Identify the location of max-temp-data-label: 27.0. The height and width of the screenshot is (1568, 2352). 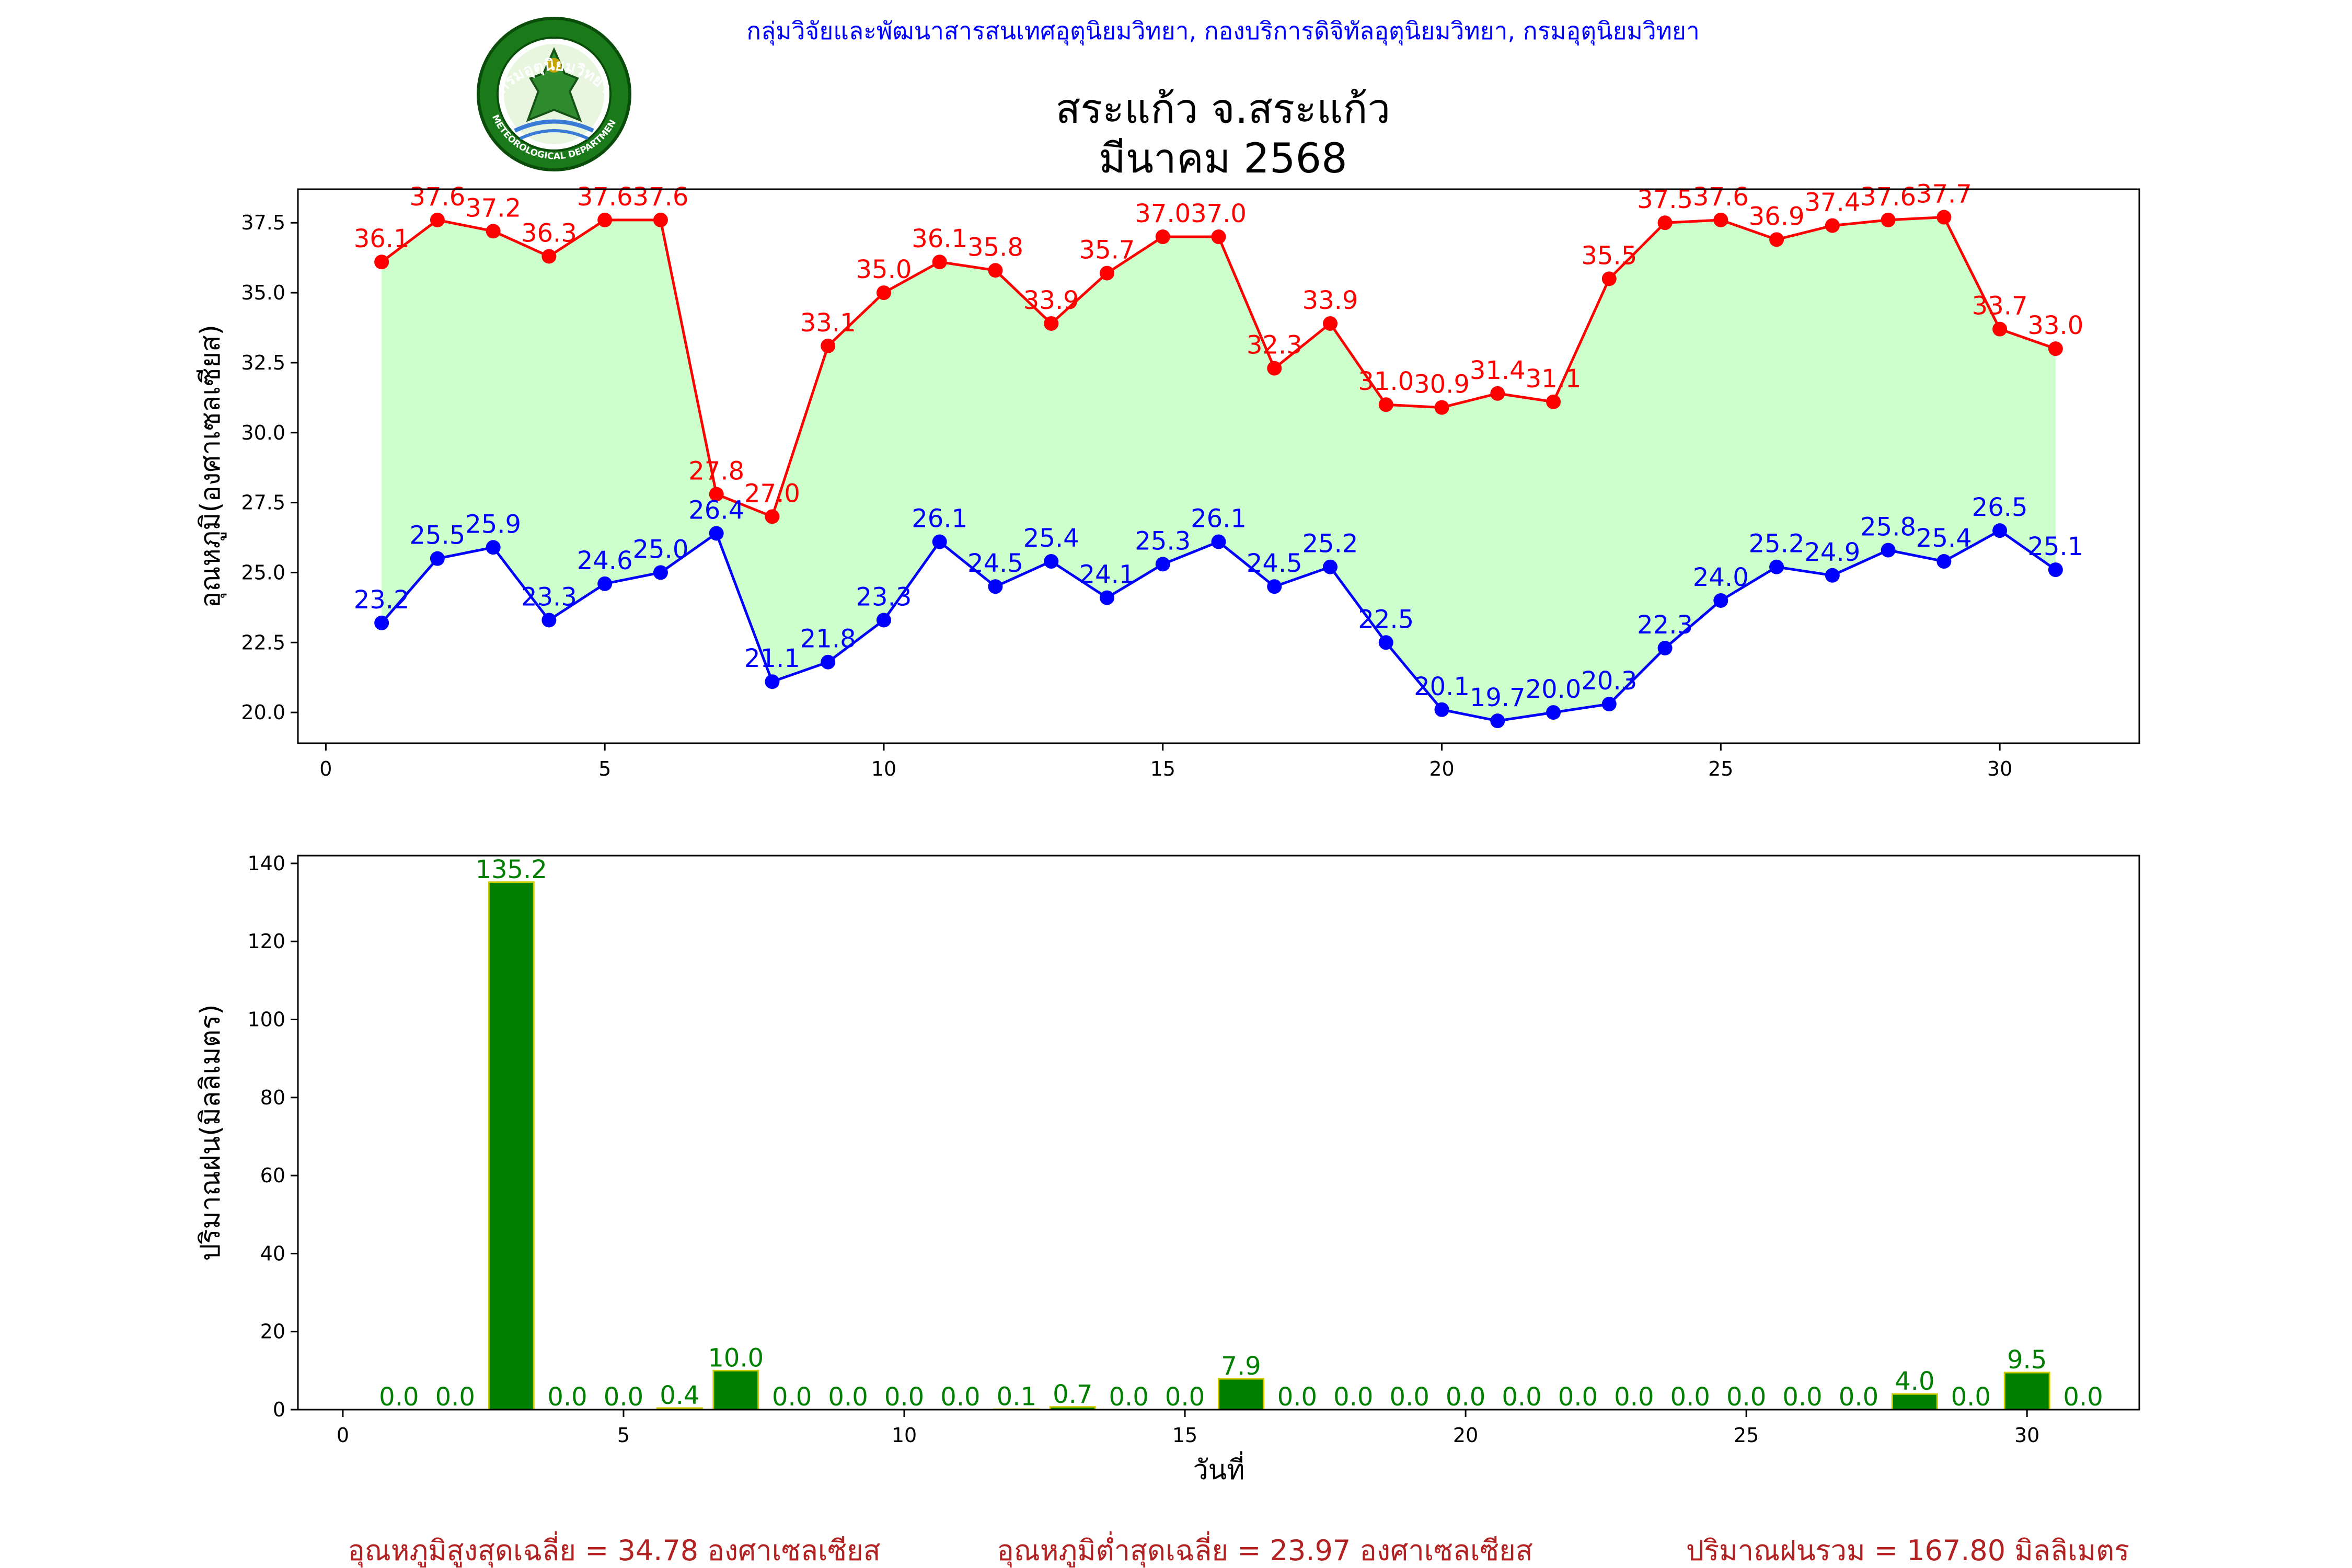
(772, 493).